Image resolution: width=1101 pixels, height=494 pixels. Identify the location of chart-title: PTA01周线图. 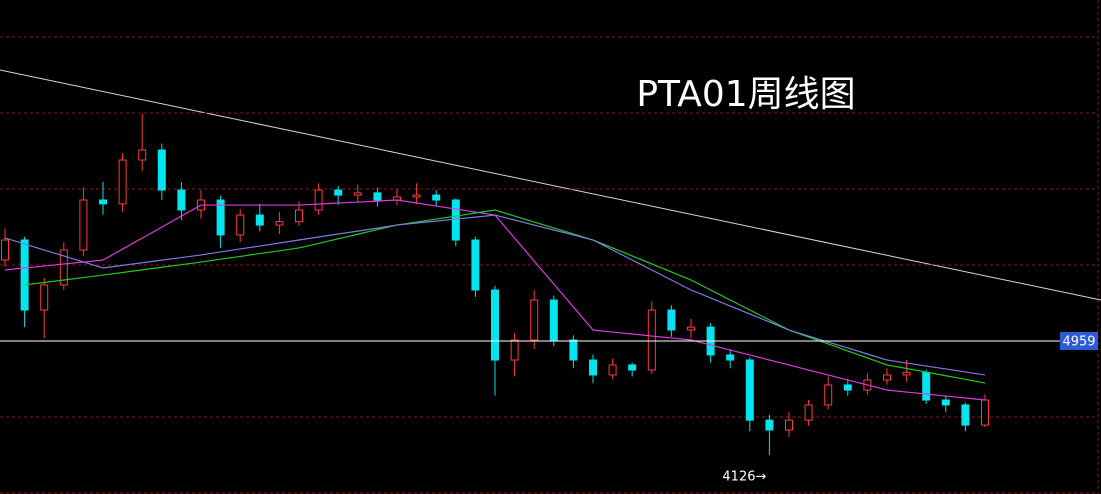
(745, 94).